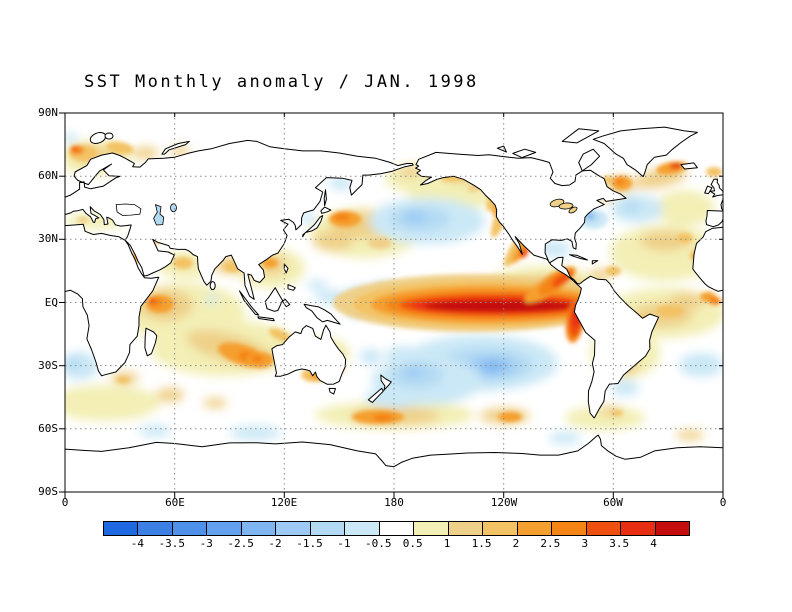 This screenshot has height=612, width=792. I want to click on aral-sea, so click(173, 208).